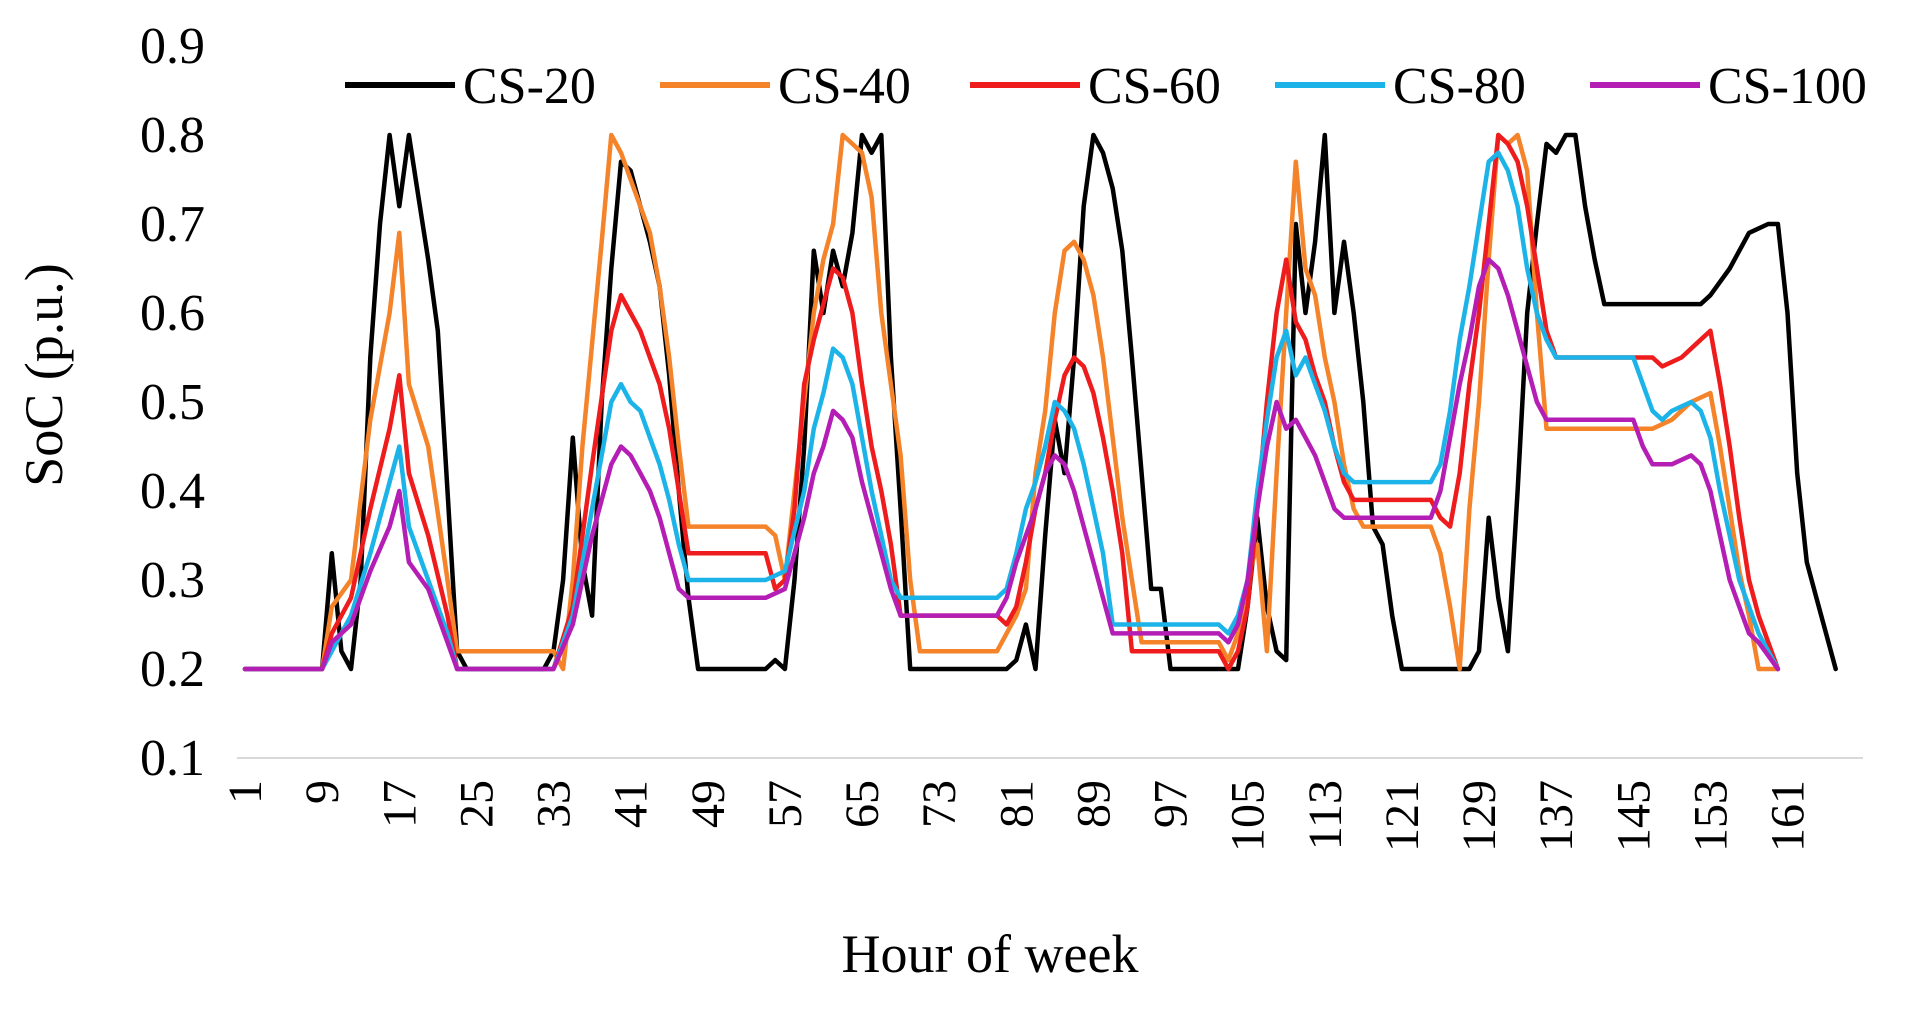 This screenshot has height=1010, width=1913. What do you see at coordinates (939, 804) in the screenshot?
I see `x-tick-label: 73` at bounding box center [939, 804].